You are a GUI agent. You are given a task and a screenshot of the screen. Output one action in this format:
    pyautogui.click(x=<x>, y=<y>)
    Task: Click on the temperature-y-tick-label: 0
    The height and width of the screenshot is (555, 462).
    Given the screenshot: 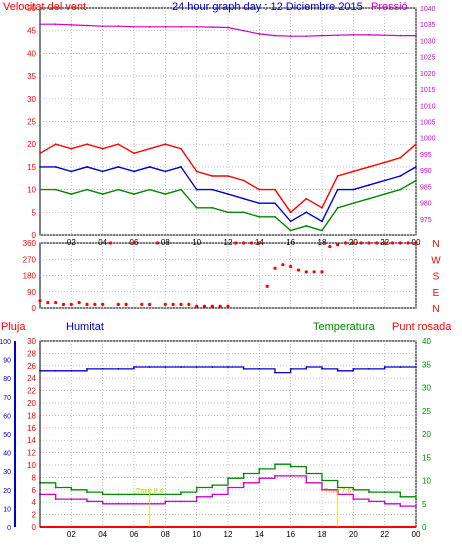 What is the action you would take?
    pyautogui.click(x=424, y=527)
    